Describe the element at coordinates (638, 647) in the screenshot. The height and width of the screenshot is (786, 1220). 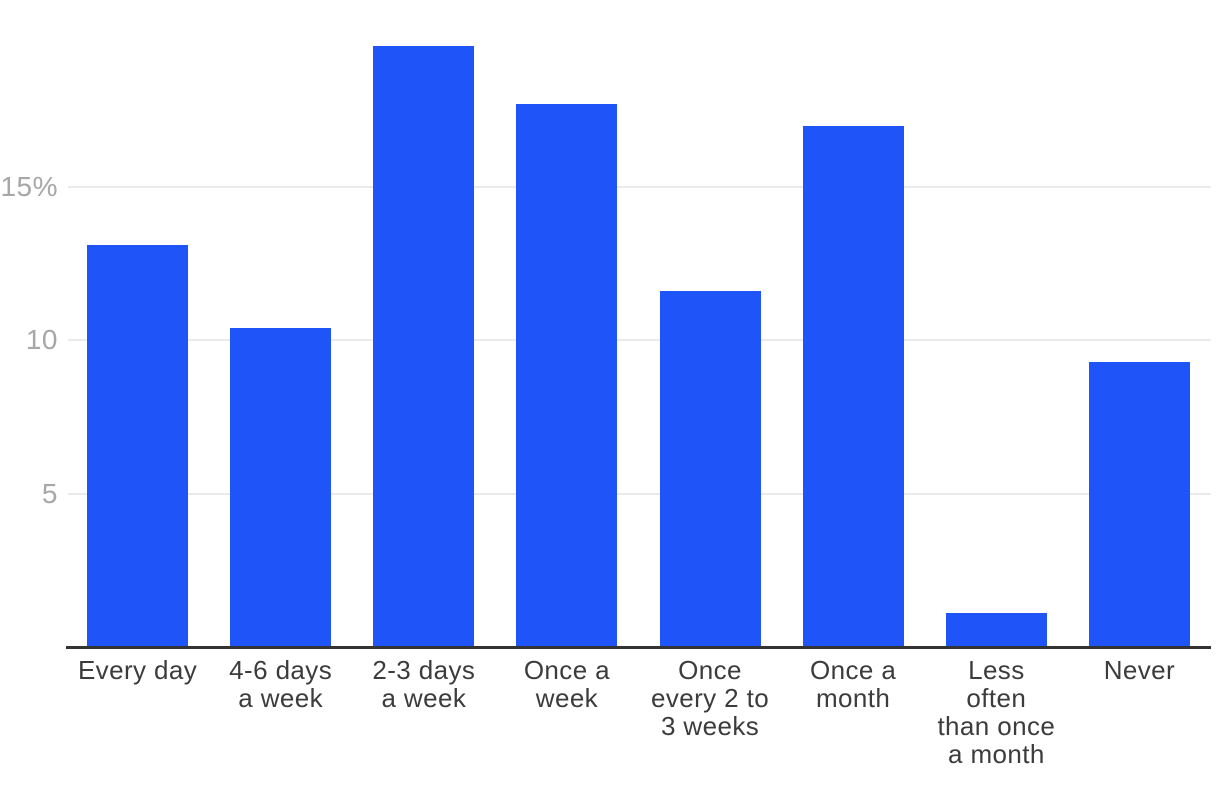
I see `x-axis-line` at that location.